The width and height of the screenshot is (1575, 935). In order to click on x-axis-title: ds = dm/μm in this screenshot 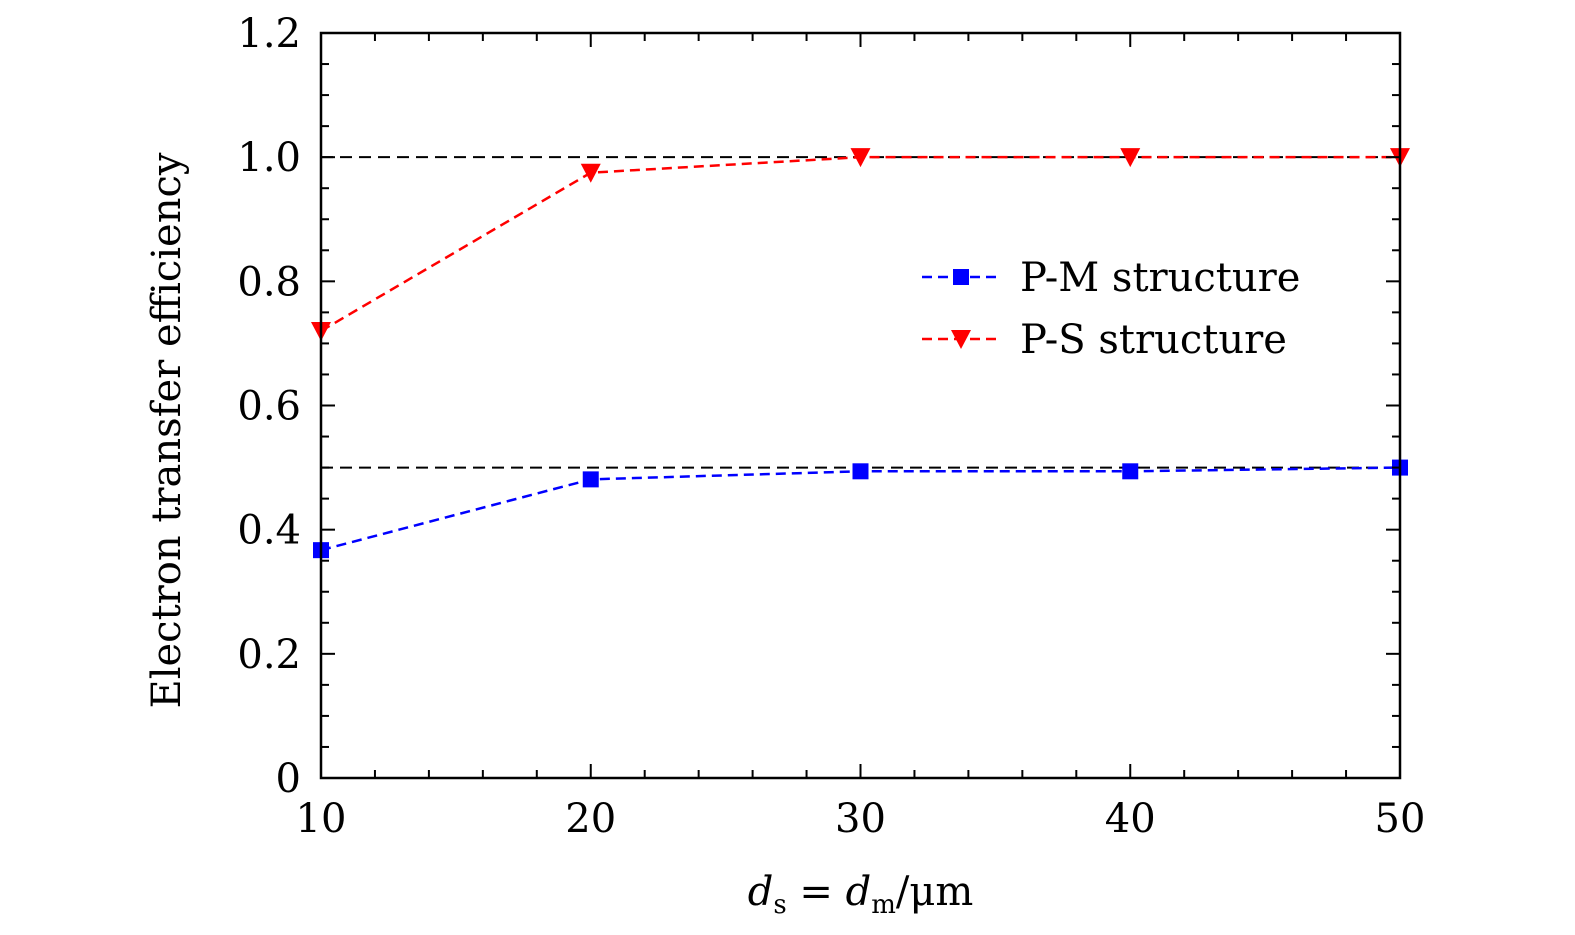, I will do `click(861, 894)`.